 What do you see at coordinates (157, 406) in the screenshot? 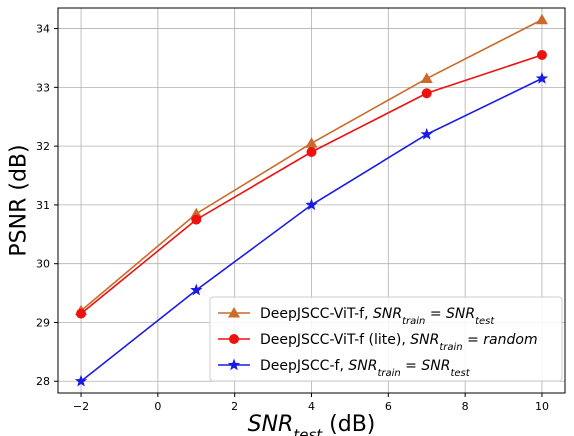
I see `x-tick-label: 0` at bounding box center [157, 406].